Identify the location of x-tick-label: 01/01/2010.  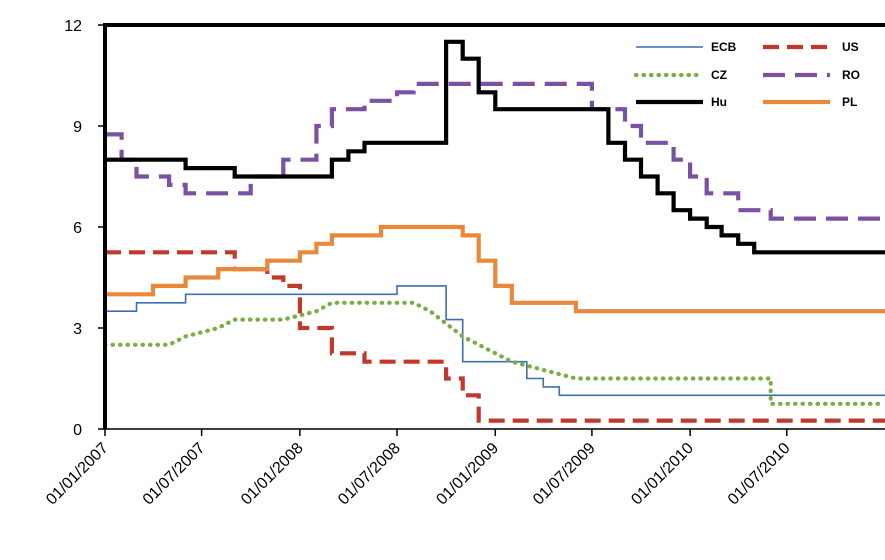
(662, 474).